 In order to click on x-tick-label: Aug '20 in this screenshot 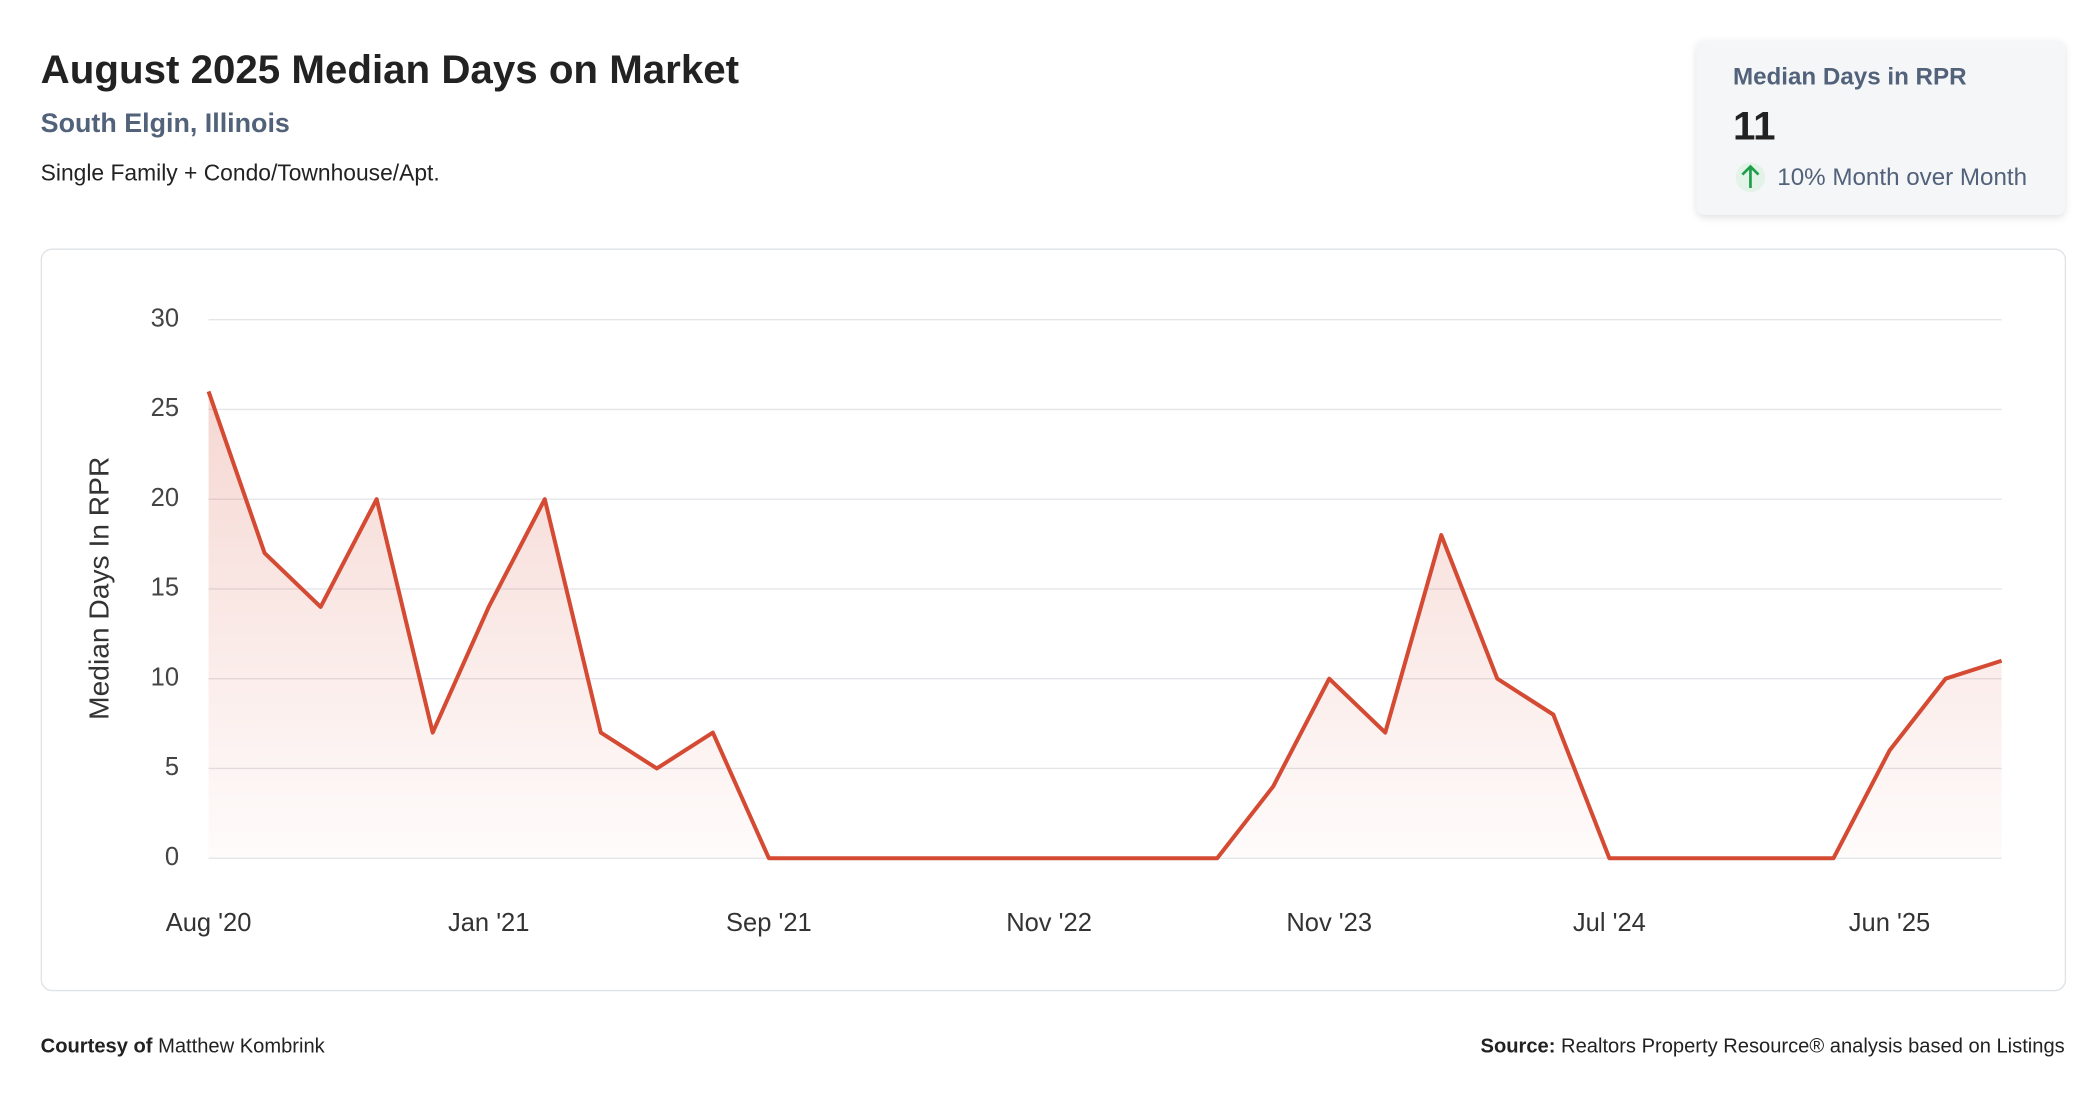, I will do `click(209, 923)`.